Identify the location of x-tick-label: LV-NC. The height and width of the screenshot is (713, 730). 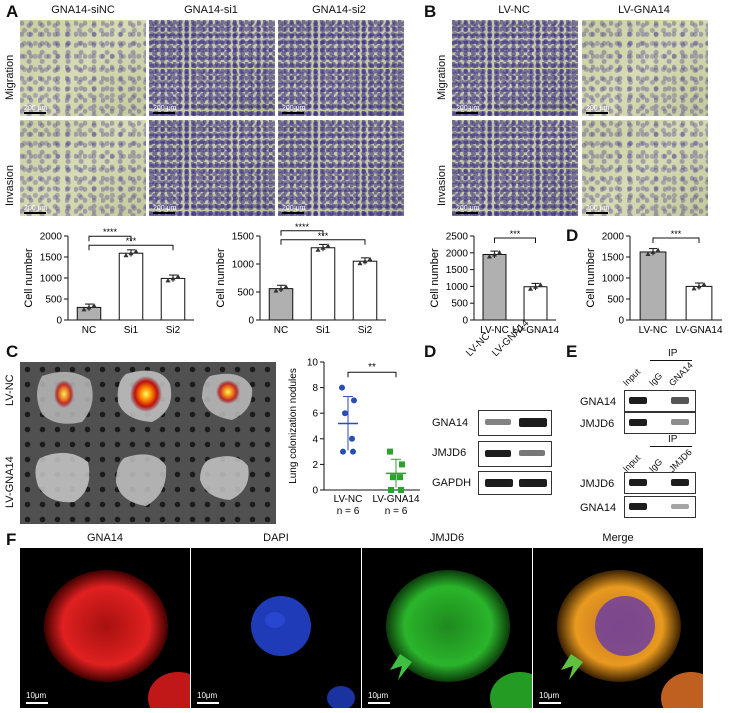
(348, 499).